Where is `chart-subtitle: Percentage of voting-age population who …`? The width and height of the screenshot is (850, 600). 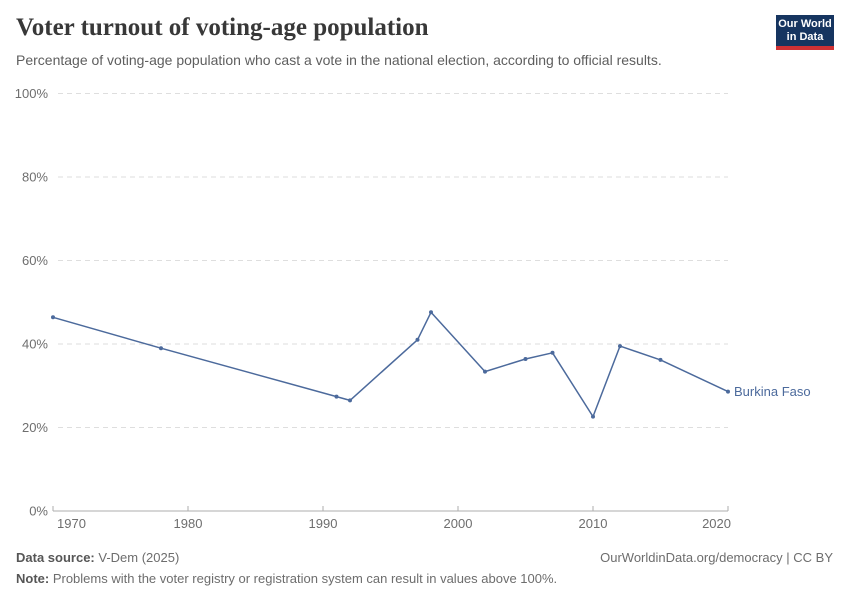 chart-subtitle: Percentage of voting-age population who … is located at coordinates (339, 60).